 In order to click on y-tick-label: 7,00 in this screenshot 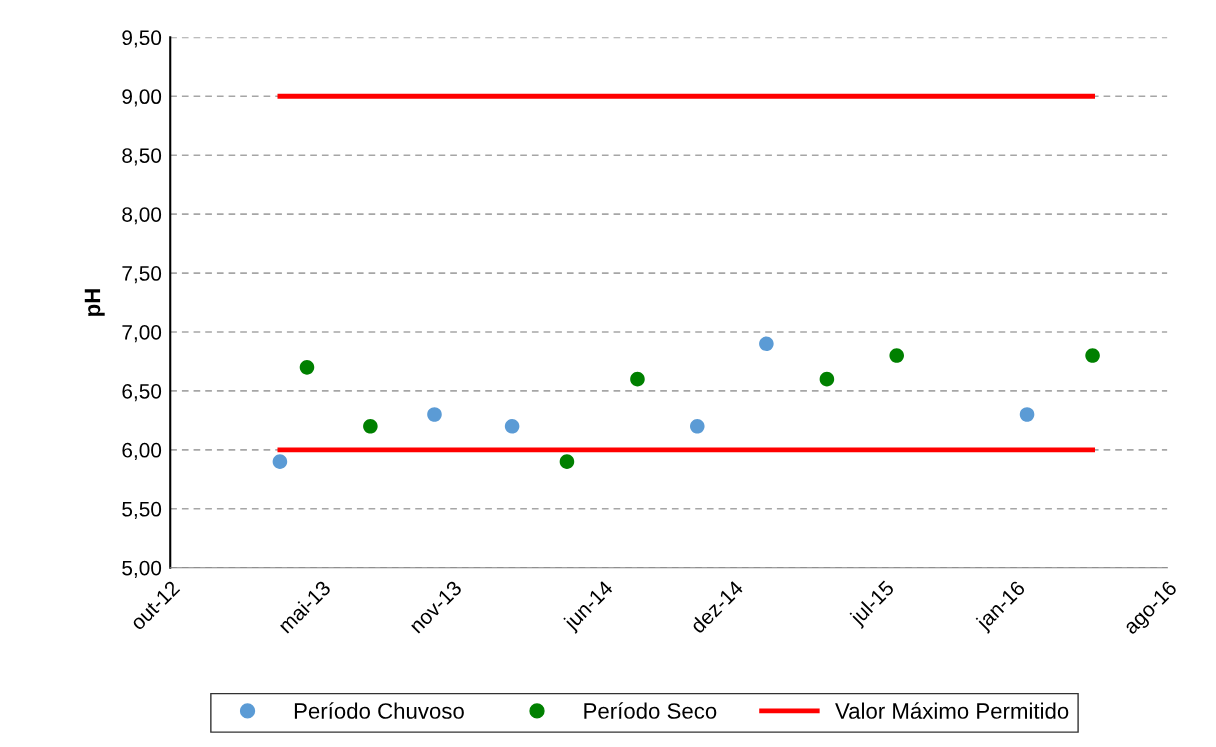, I will do `click(142, 334)`.